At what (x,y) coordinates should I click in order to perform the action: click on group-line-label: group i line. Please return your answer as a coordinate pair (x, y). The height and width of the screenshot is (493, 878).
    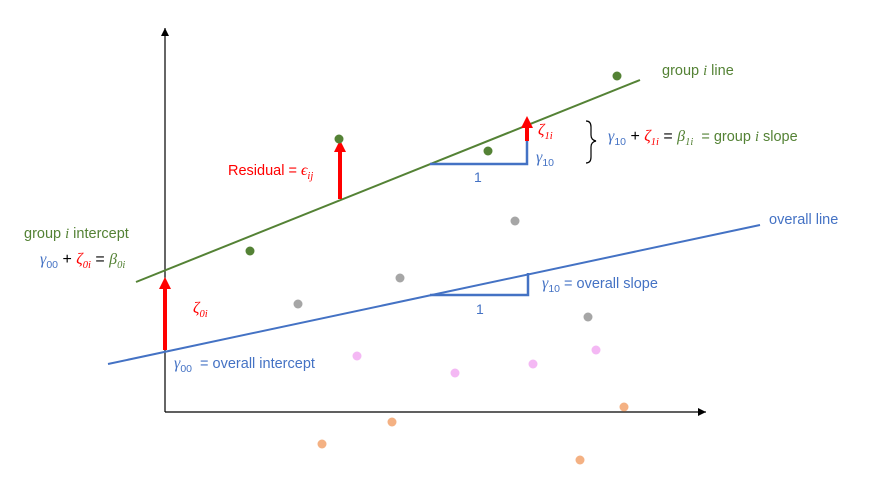
    Looking at the image, I should click on (698, 71).